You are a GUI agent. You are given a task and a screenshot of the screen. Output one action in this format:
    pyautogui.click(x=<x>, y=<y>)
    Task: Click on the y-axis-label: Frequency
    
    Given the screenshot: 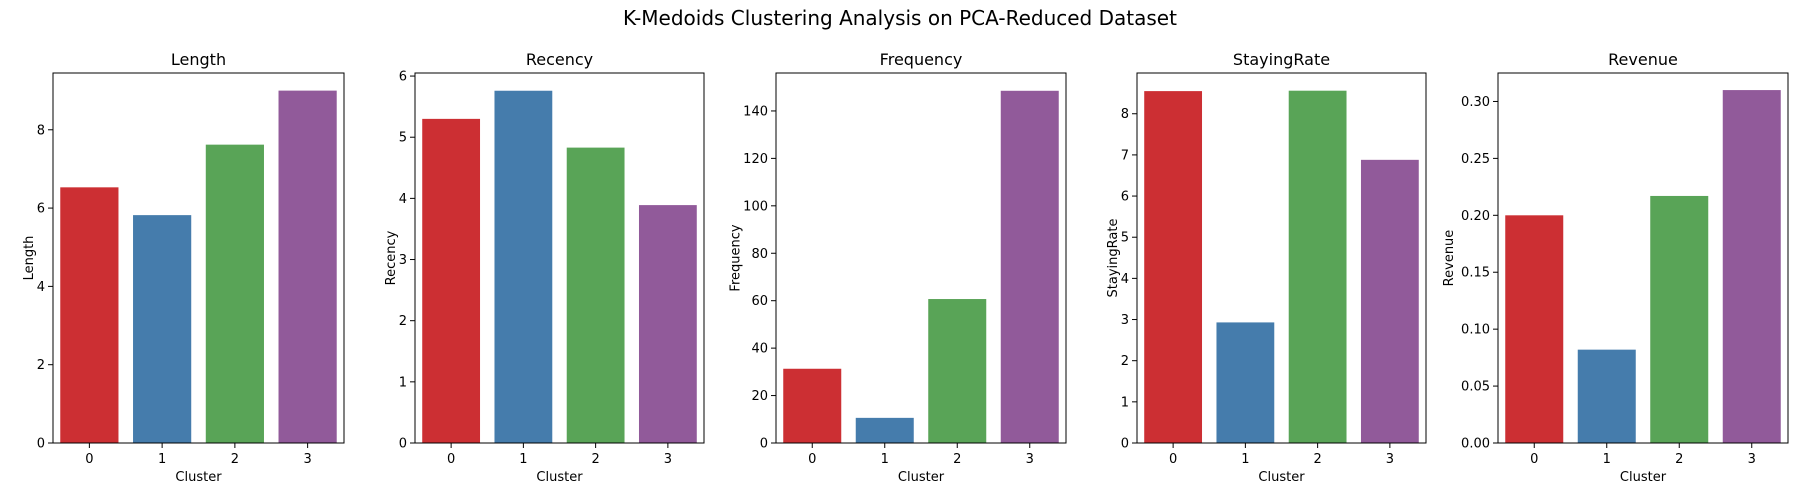 What is the action you would take?
    pyautogui.click(x=735, y=257)
    